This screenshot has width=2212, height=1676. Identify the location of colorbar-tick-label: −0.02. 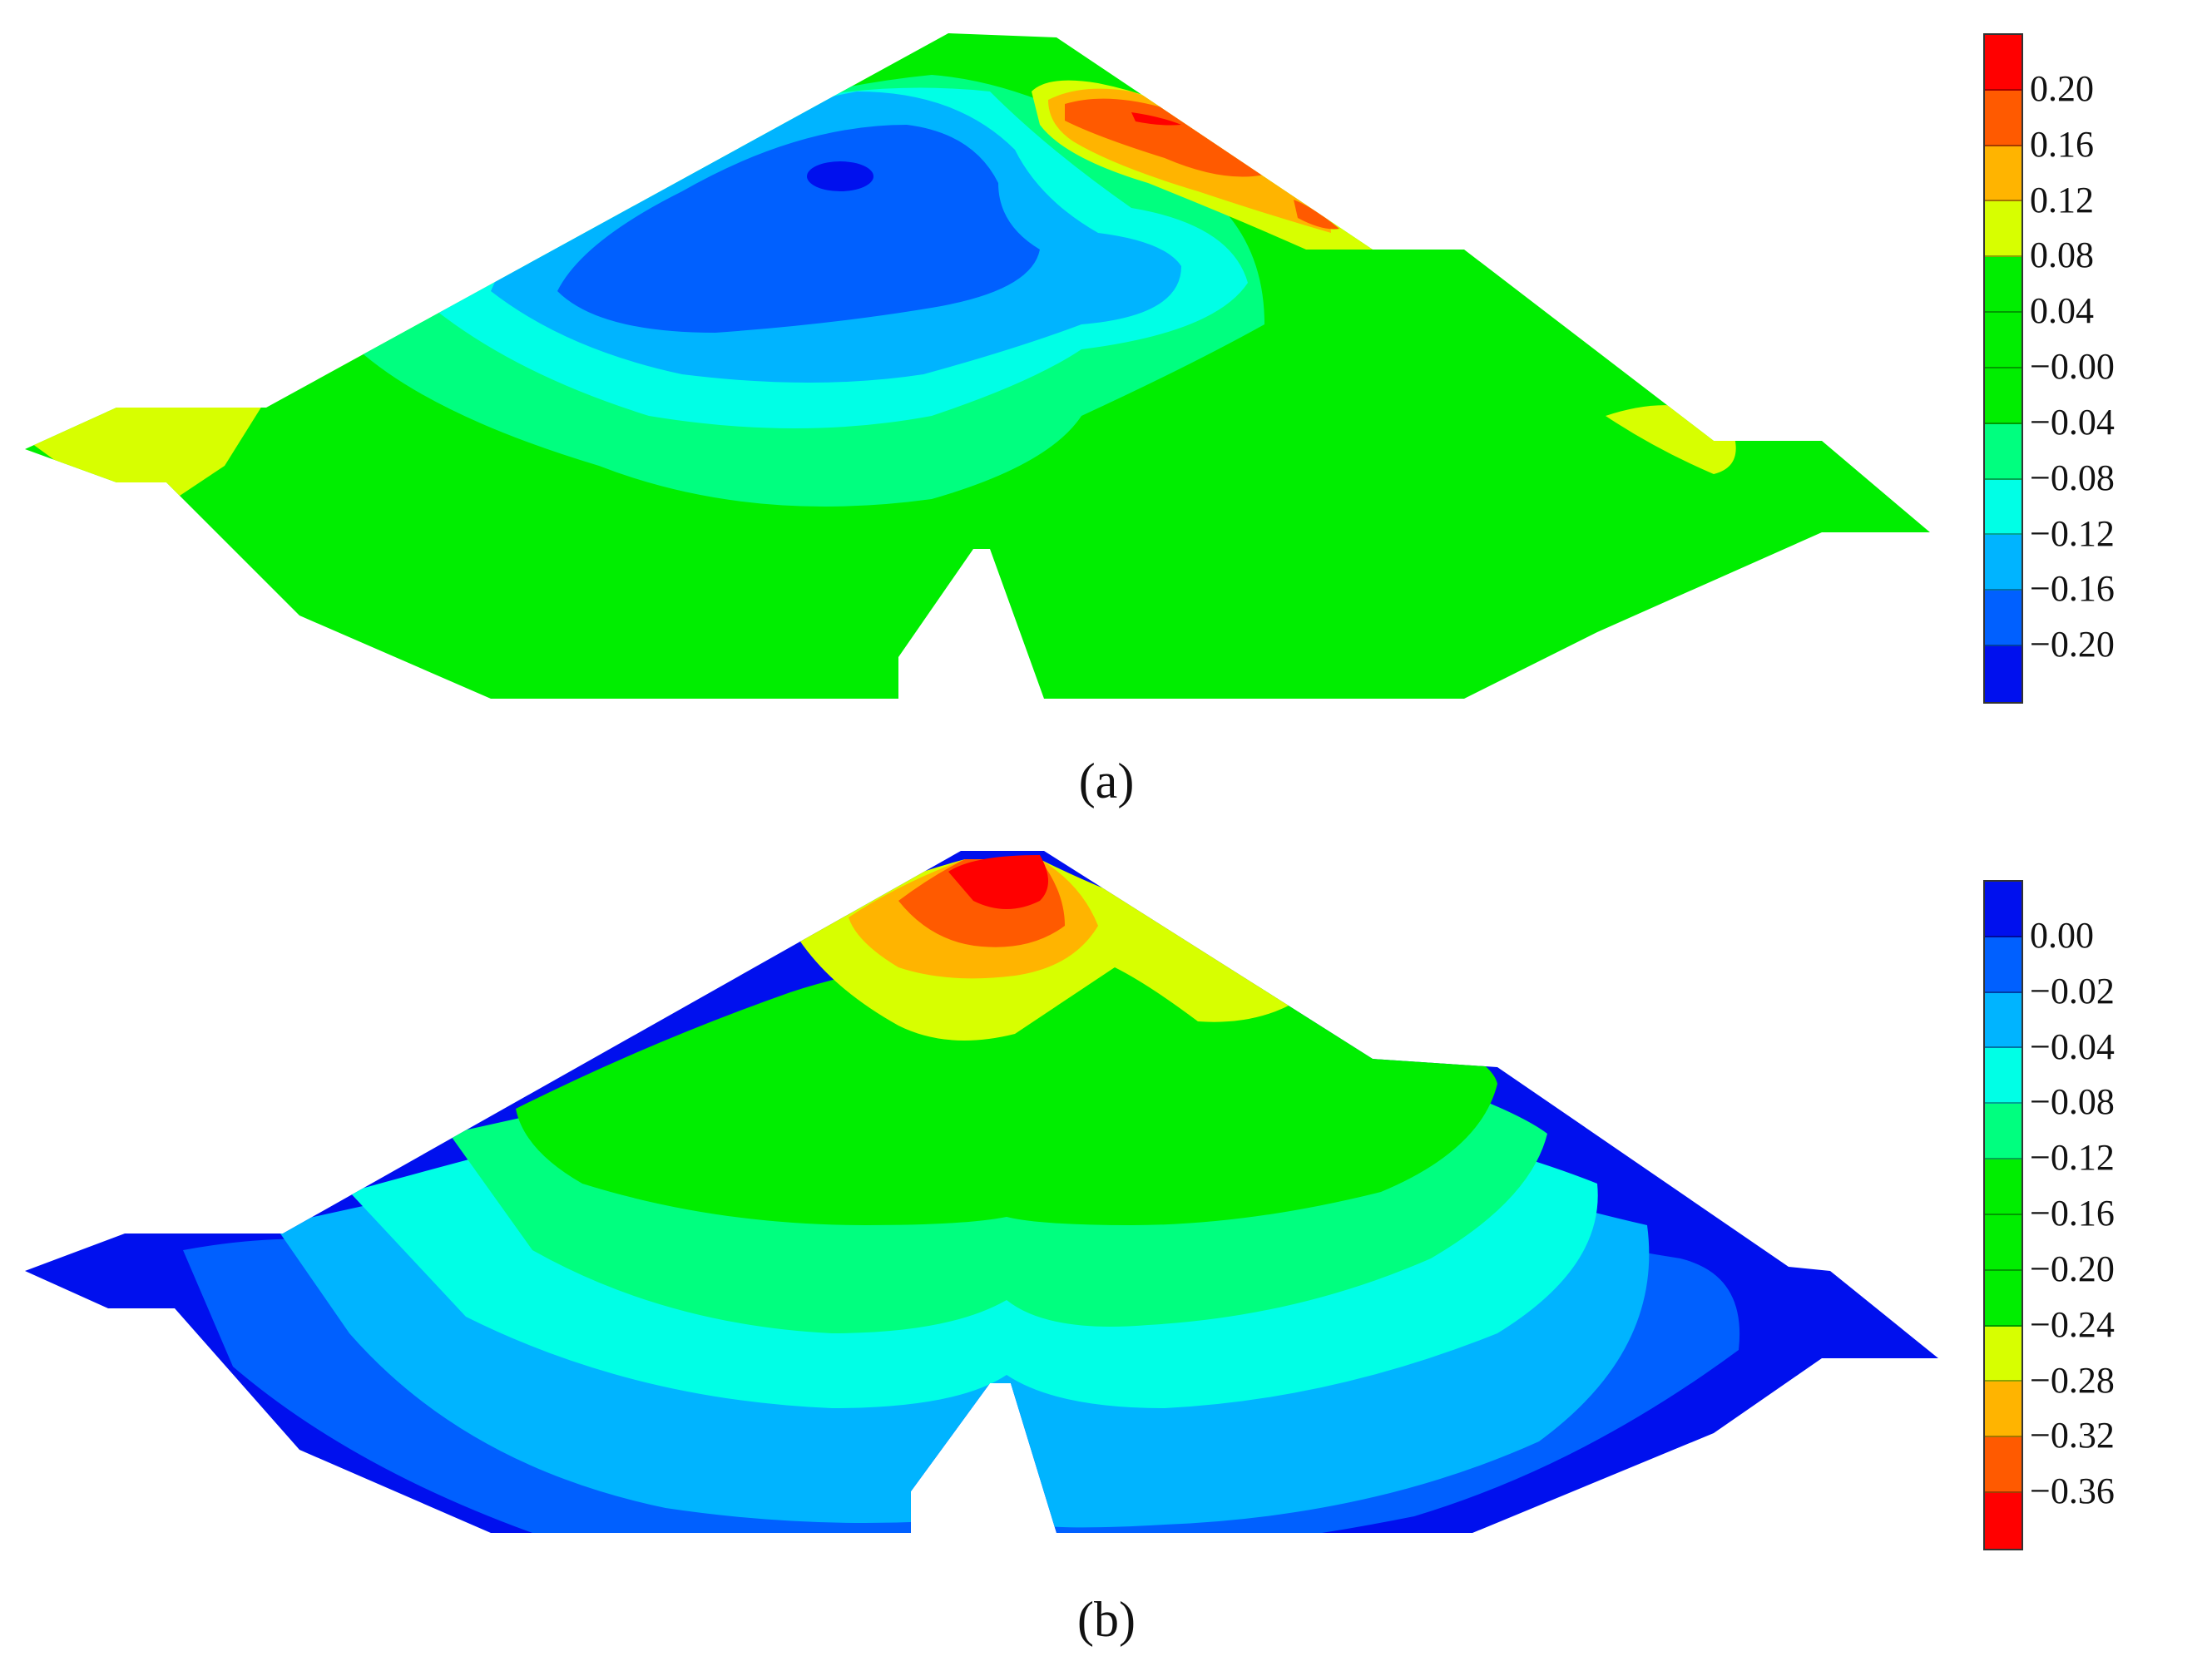
(2072, 990).